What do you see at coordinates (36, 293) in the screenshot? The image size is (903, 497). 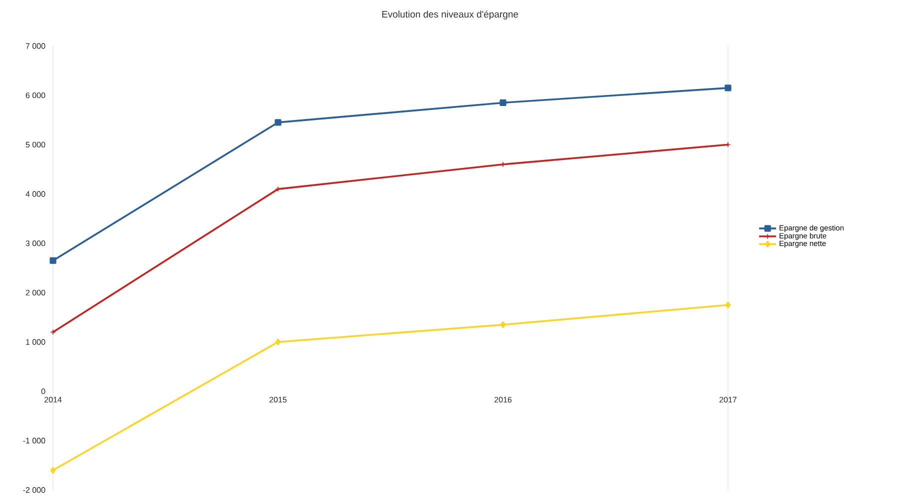 I see `y-tick-label: 2 000` at bounding box center [36, 293].